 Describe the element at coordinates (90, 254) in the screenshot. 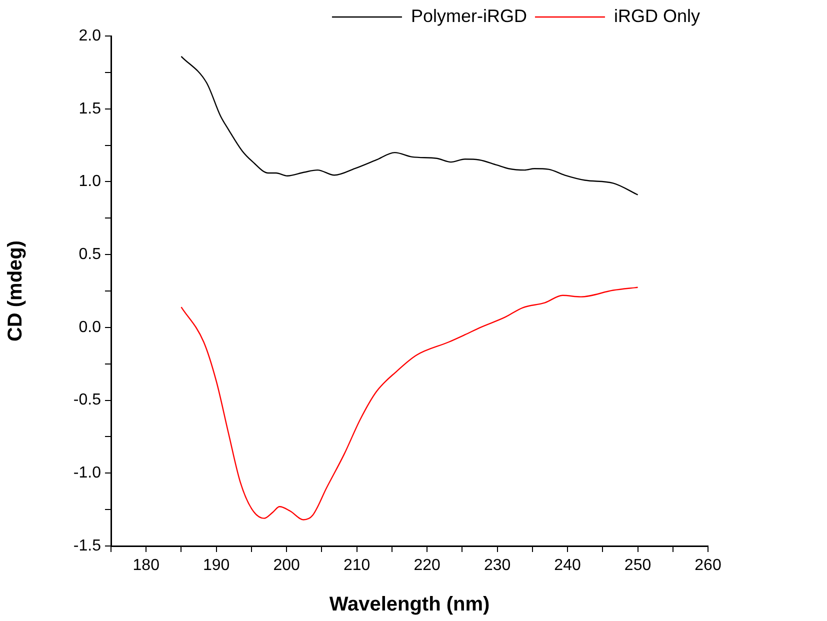

I see `y-tick-label: 0.5` at that location.